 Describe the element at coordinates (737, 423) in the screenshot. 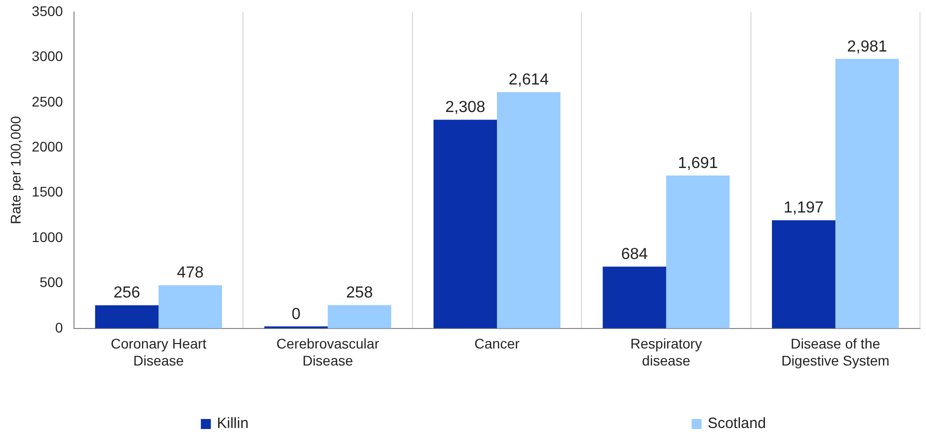

I see `legend-label: Scotland` at that location.